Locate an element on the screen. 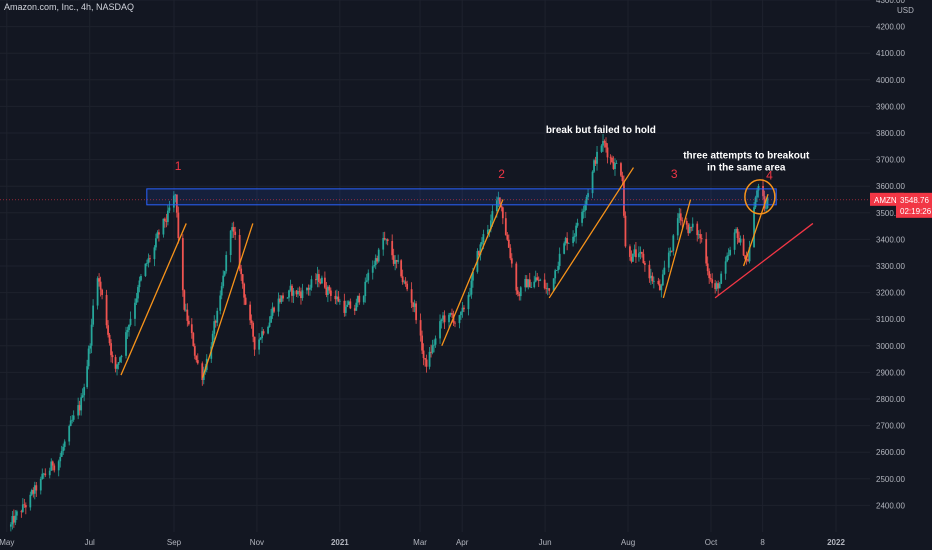 The width and height of the screenshot is (932, 550). price-tick-label: 3700.00 is located at coordinates (890, 160).